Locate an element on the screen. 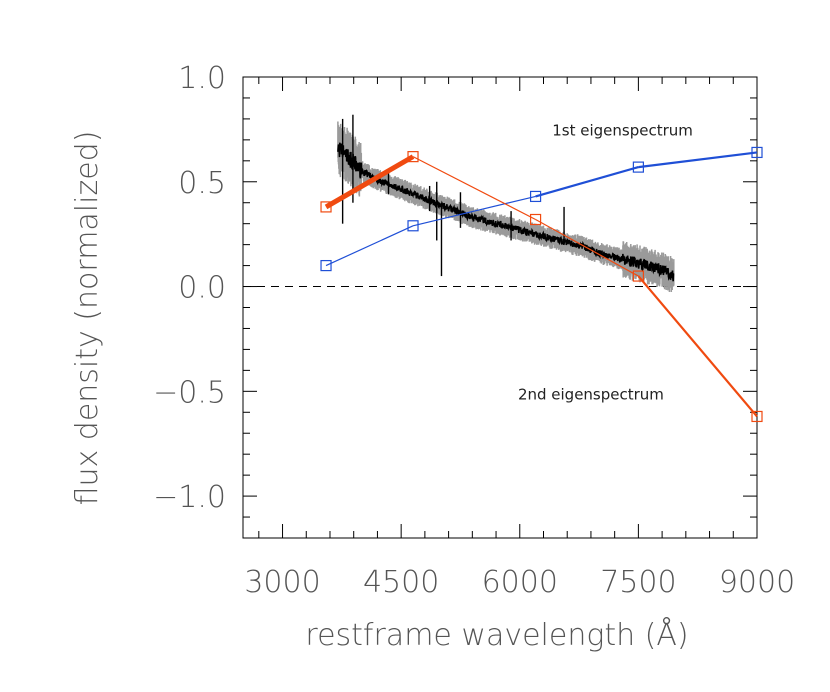 The height and width of the screenshot is (692, 830). spectrum-noise-band is located at coordinates (506, 206).